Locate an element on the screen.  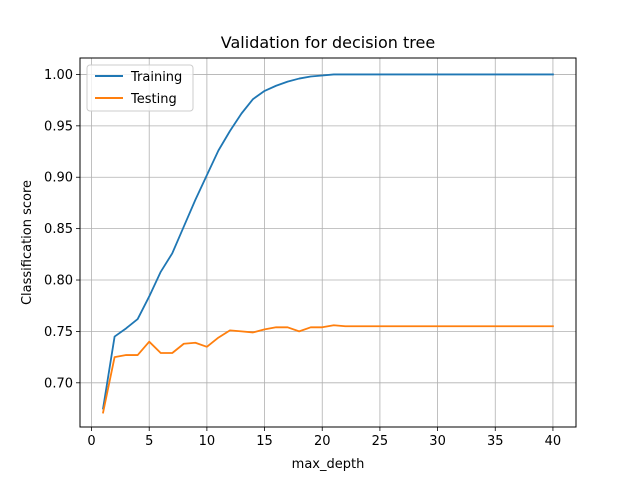
y-tick-label: 0.85 is located at coordinates (58, 229).